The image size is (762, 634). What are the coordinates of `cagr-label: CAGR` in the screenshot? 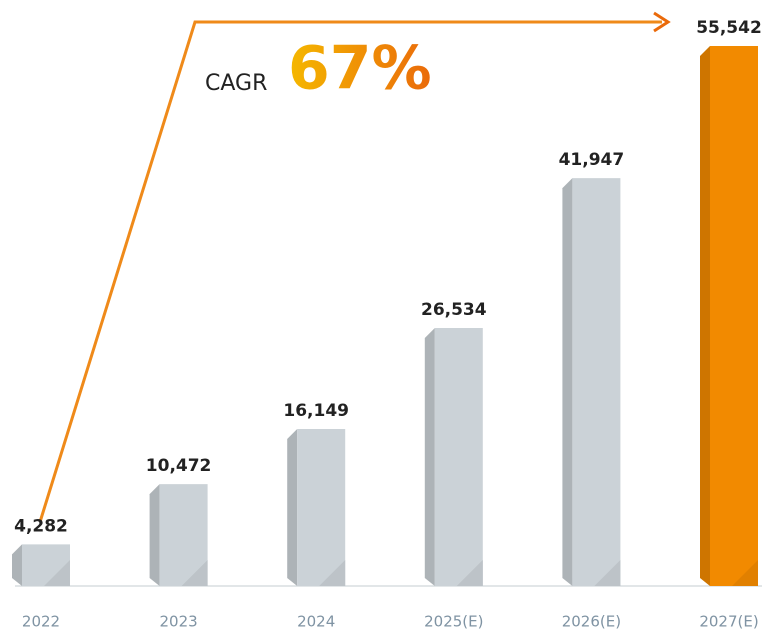 It's located at (236, 83).